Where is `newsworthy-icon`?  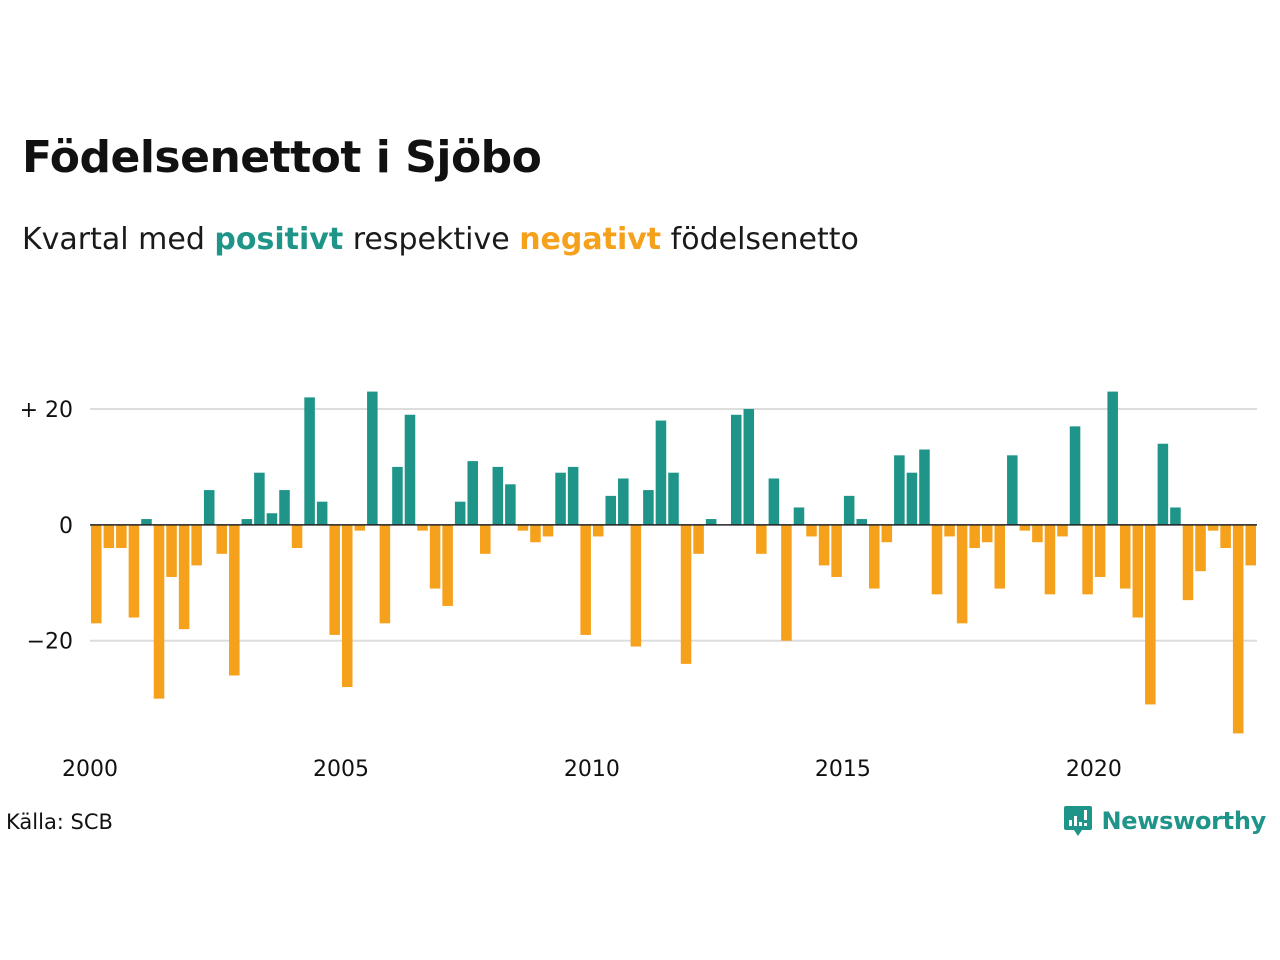 newsworthy-icon is located at coordinates (1078, 821).